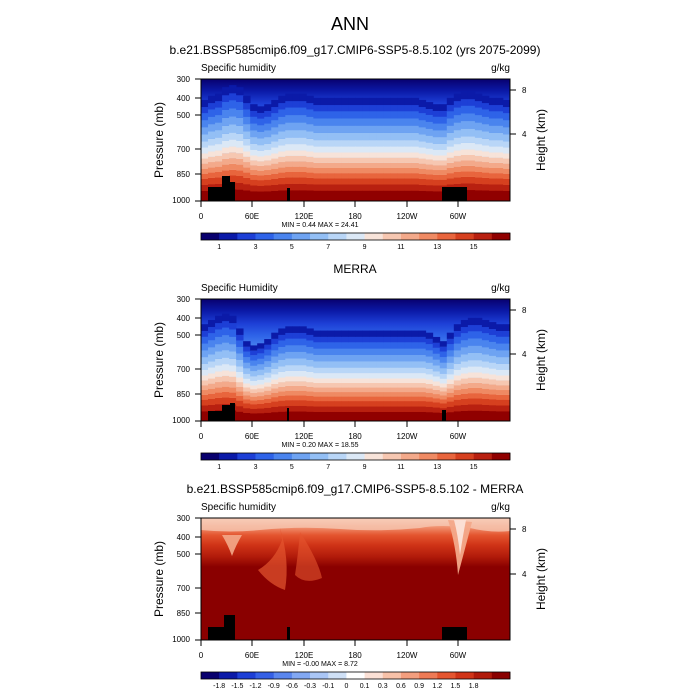 Image resolution: width=700 pixels, height=700 pixels. Describe the element at coordinates (333, 216) in the screenshot. I see `x-ticks: 0 60E 120E 180 120W 60W` at that location.